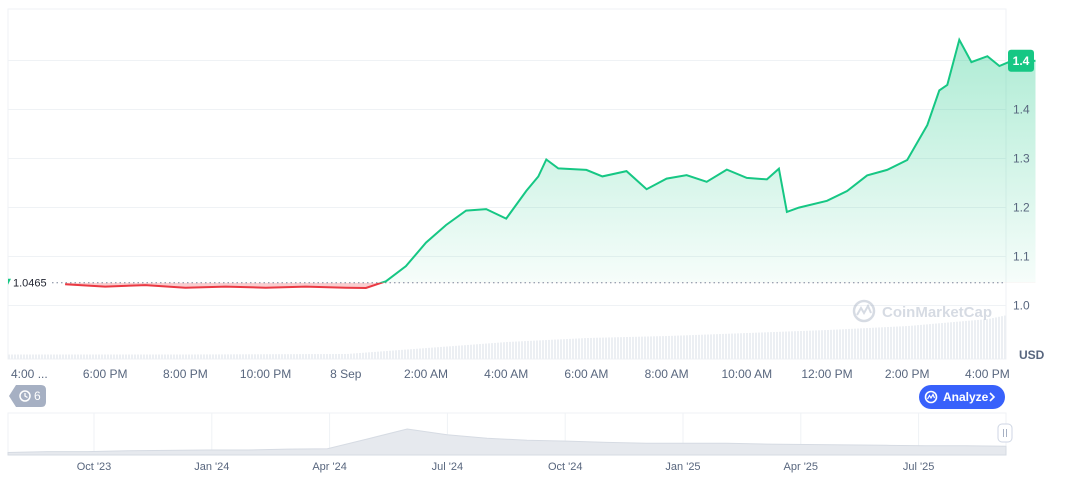 This screenshot has height=482, width=1072. What do you see at coordinates (225, 286) in the screenshot?
I see `price-line-down` at bounding box center [225, 286].